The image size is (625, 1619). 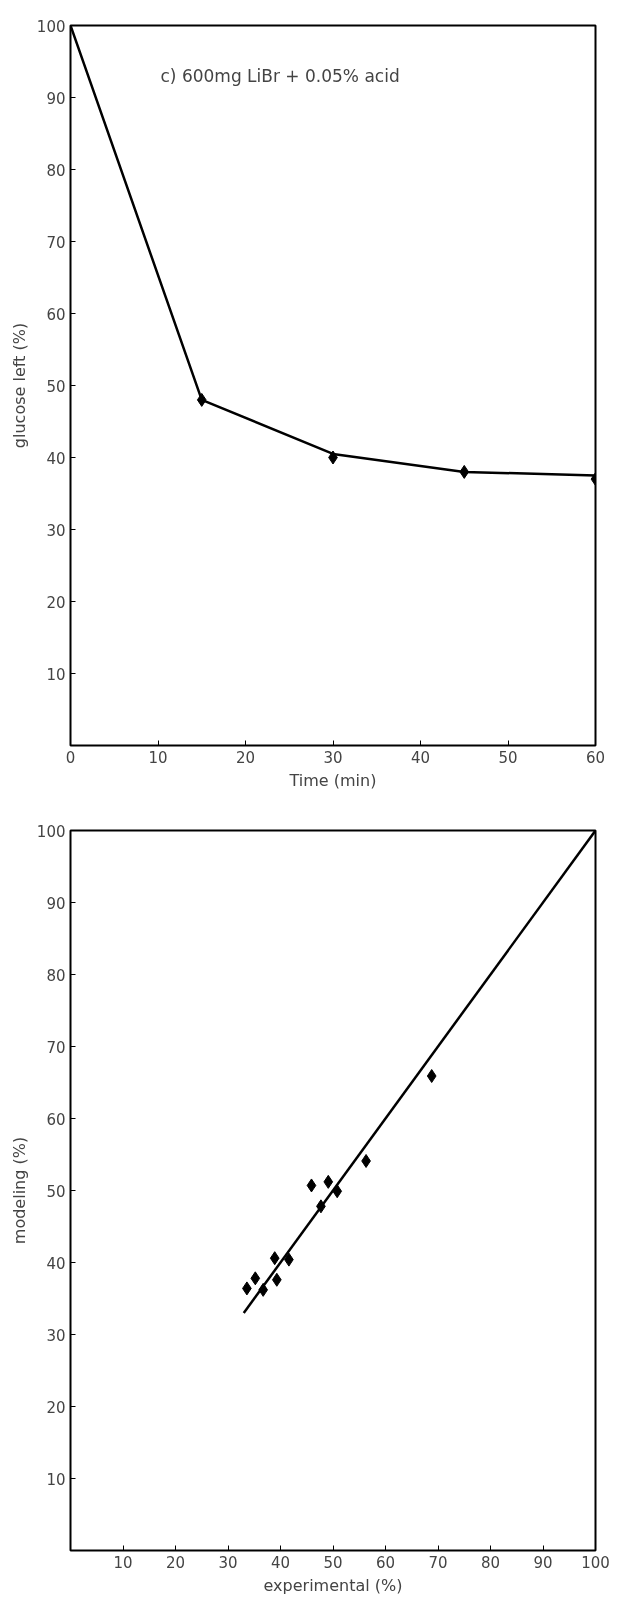 I want to click on x-axis-title: Time (min), so click(x=332, y=780).